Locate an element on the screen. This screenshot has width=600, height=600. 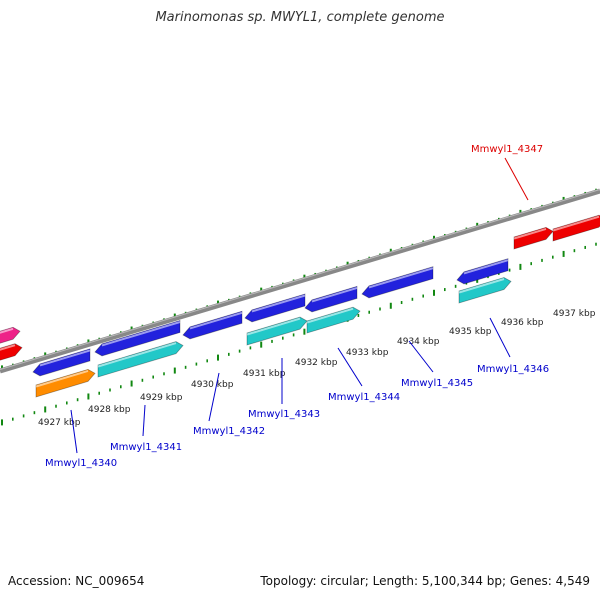
accession-text: Accession: NC_009654 is located at coordinates (76, 581).